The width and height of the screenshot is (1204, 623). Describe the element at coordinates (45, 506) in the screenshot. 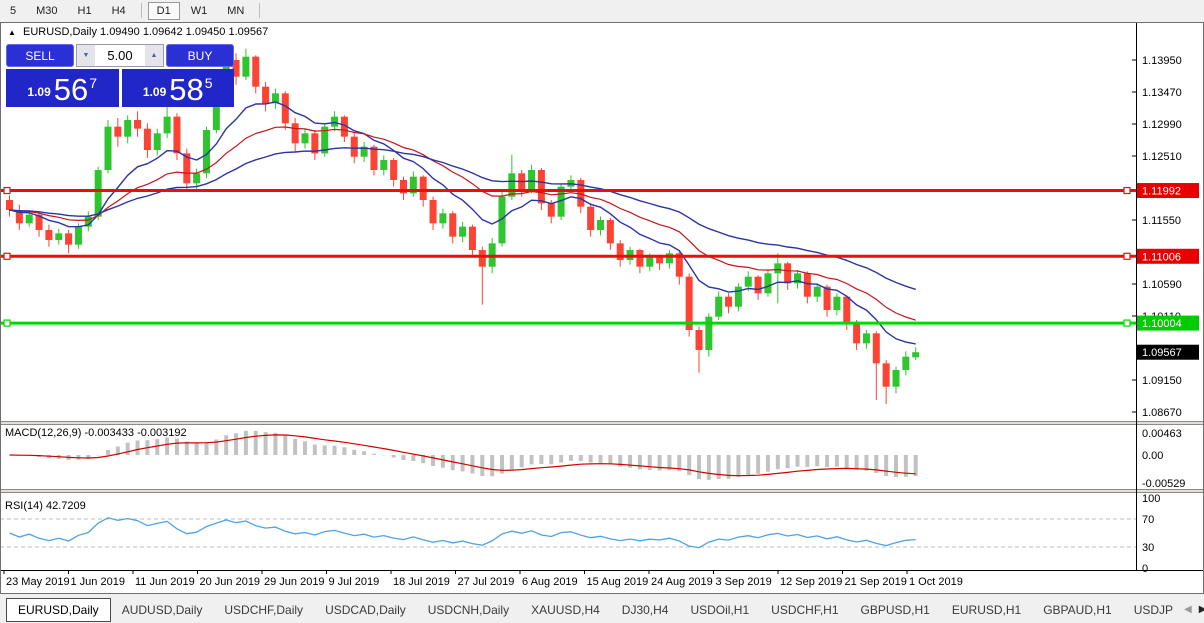

I see `rsi-label: RSI(14) 42.7209` at that location.